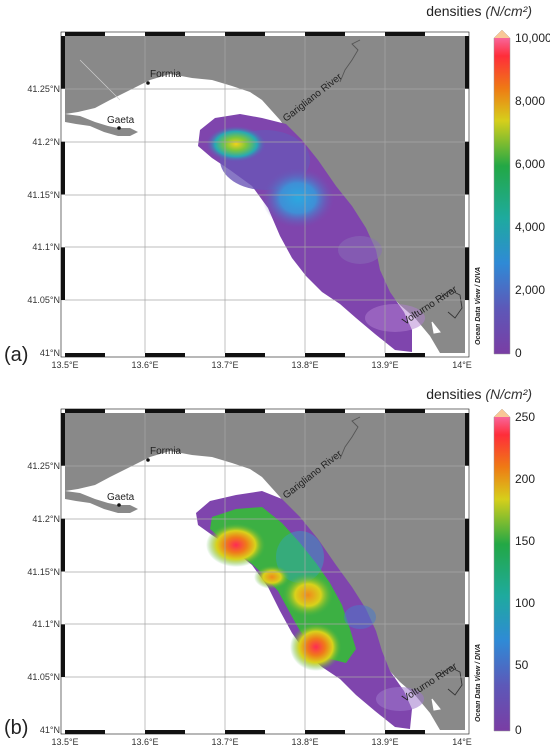 Image resolution: width=550 pixels, height=753 pixels. What do you see at coordinates (50, 353) in the screenshot?
I see `lat-tick: 41°N` at bounding box center [50, 353].